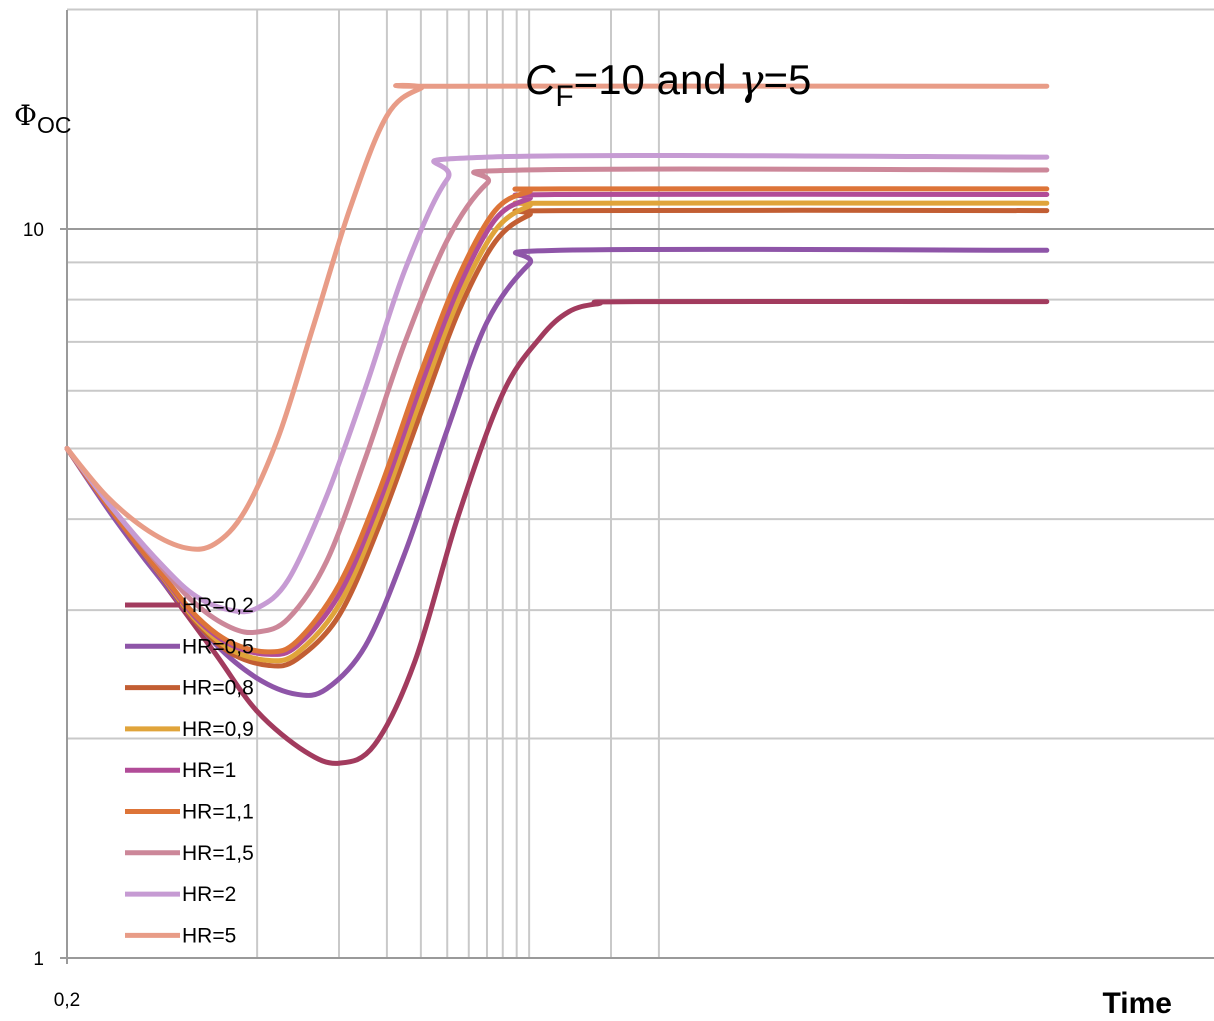 The width and height of the screenshot is (1214, 1021). Describe the element at coordinates (54, 125) in the screenshot. I see `y-axis-title-sub: OC` at that location.